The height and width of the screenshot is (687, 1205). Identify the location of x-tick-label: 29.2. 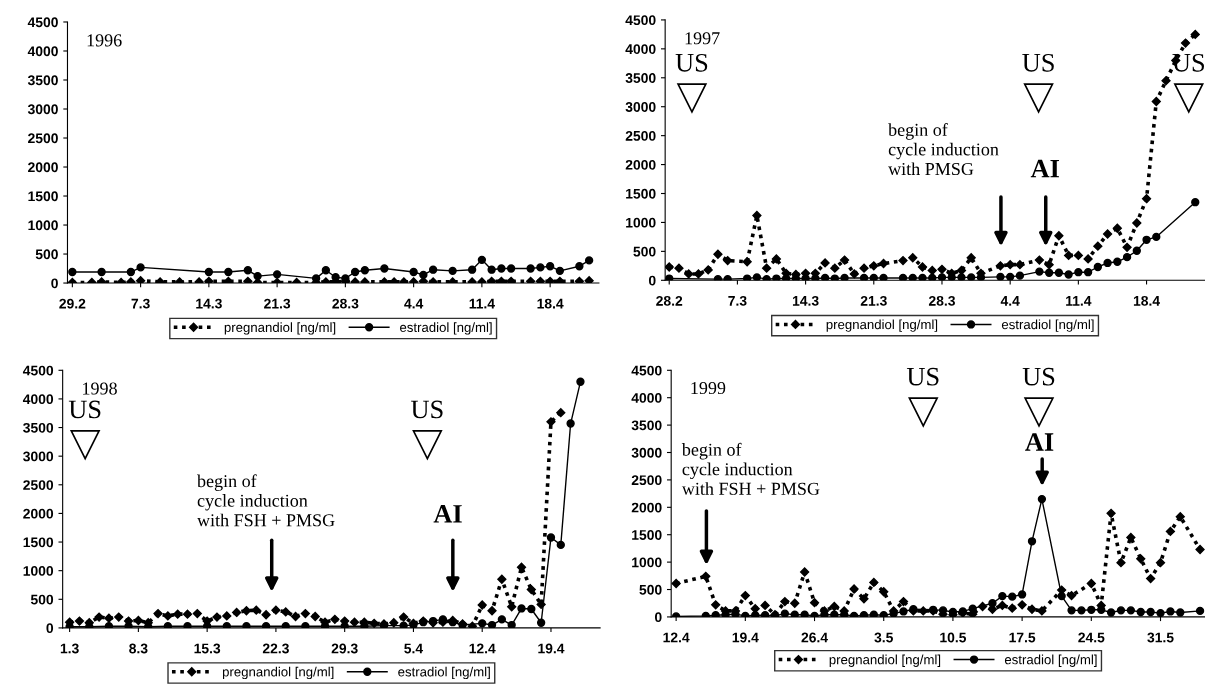
(72, 303).